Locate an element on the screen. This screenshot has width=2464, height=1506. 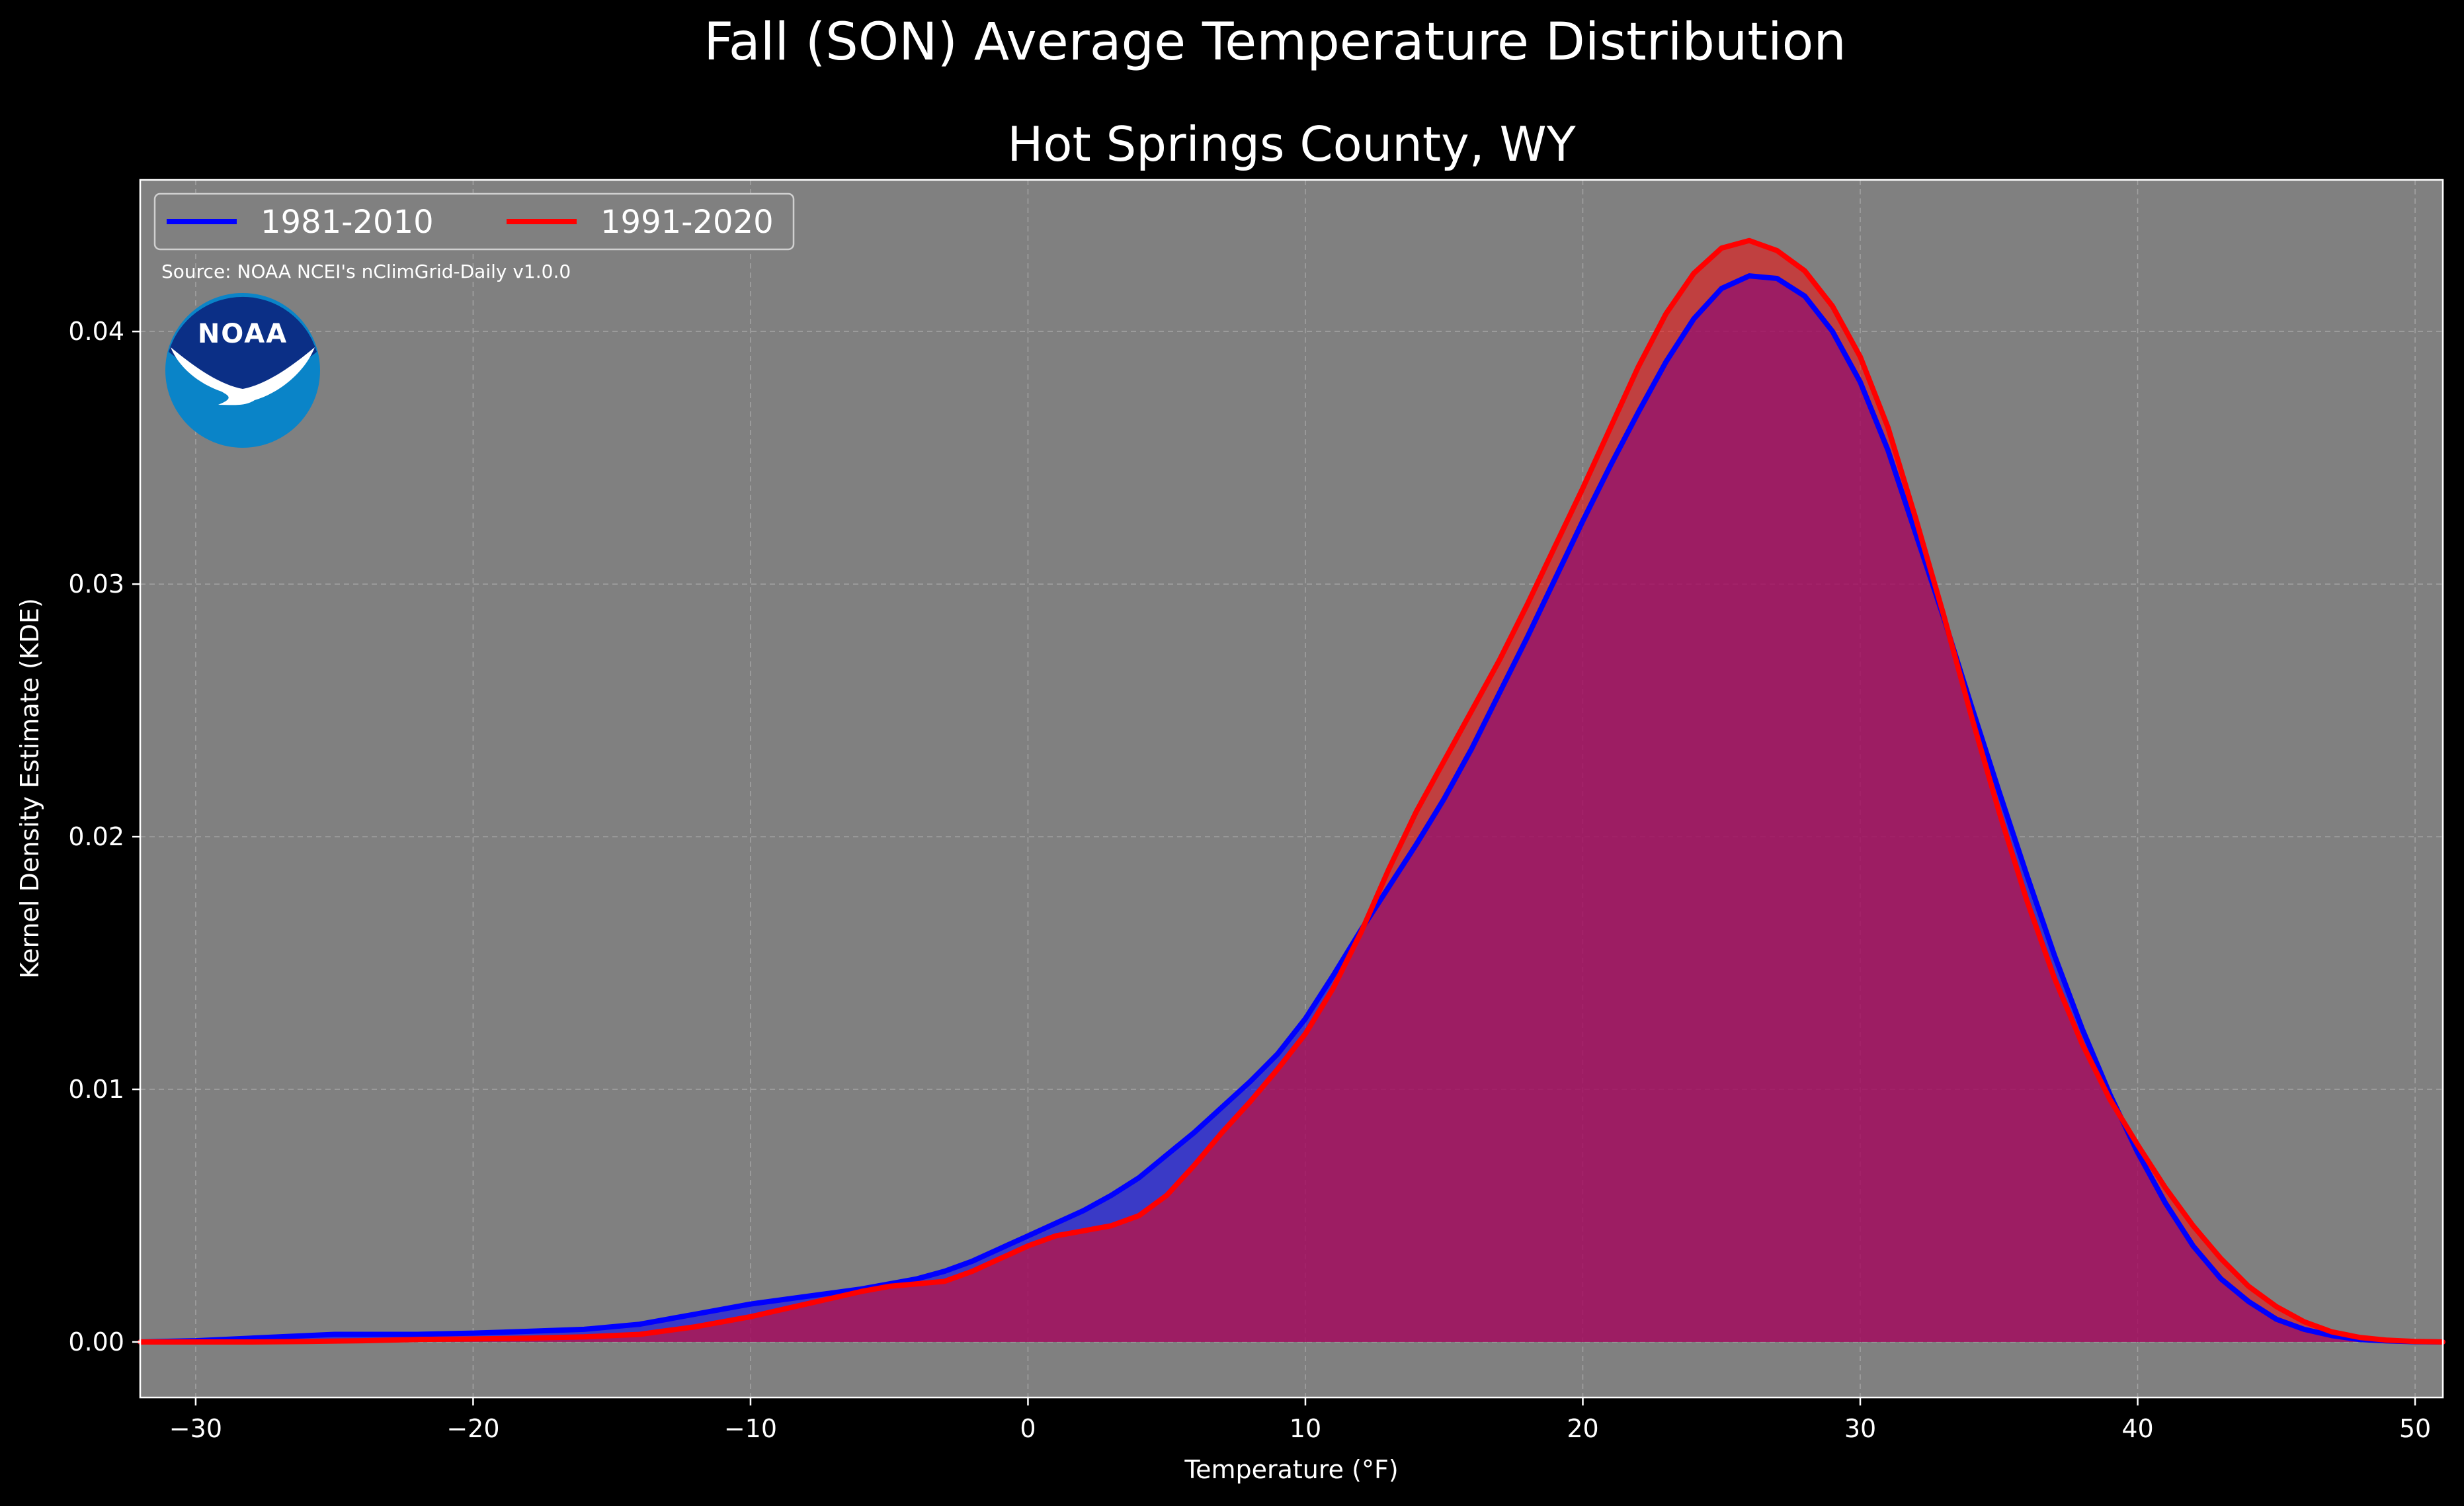
x-tick-label: −20 is located at coordinates (472, 1429).